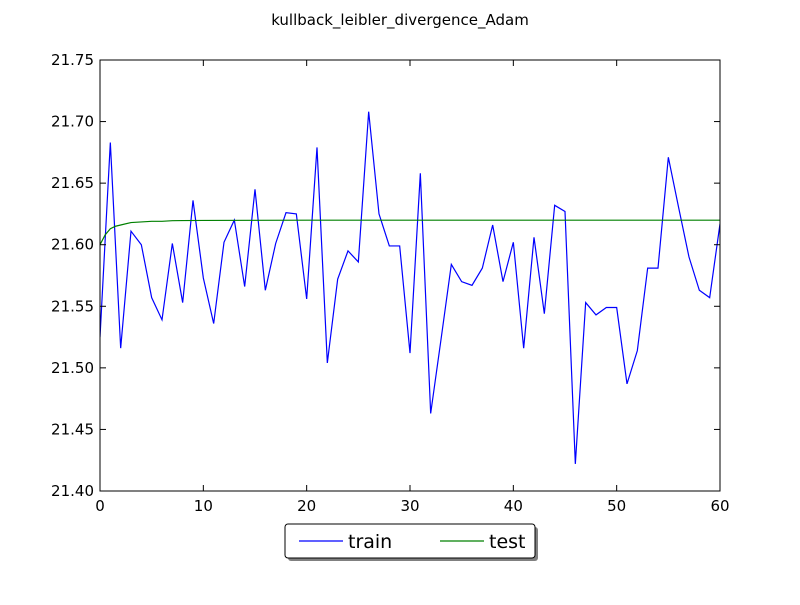 The image size is (800, 605). I want to click on legend-box, so click(410, 541).